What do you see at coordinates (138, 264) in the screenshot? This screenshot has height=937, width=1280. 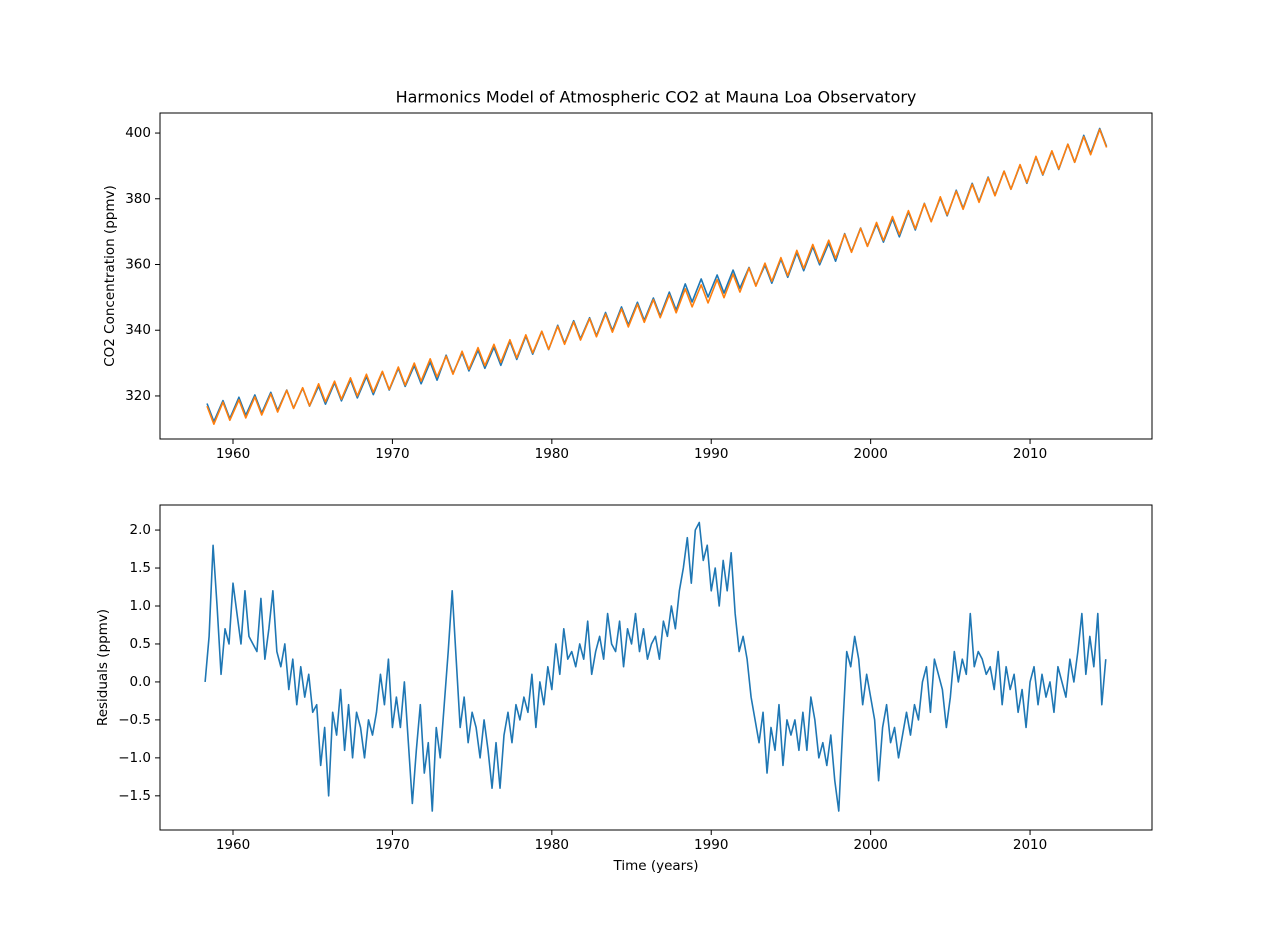 I see `y-tick-label: 360` at bounding box center [138, 264].